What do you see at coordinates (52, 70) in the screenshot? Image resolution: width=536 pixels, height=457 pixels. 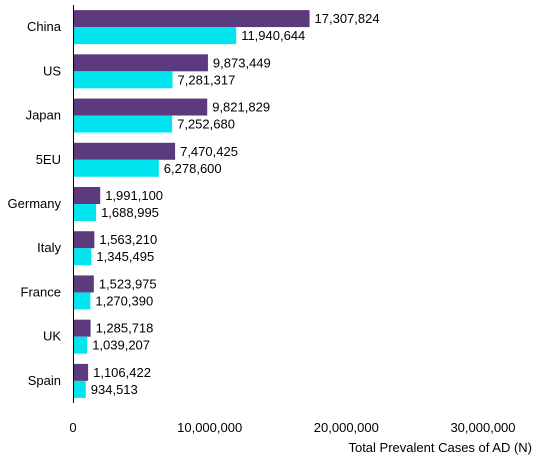 I see `category-label-us: US` at bounding box center [52, 70].